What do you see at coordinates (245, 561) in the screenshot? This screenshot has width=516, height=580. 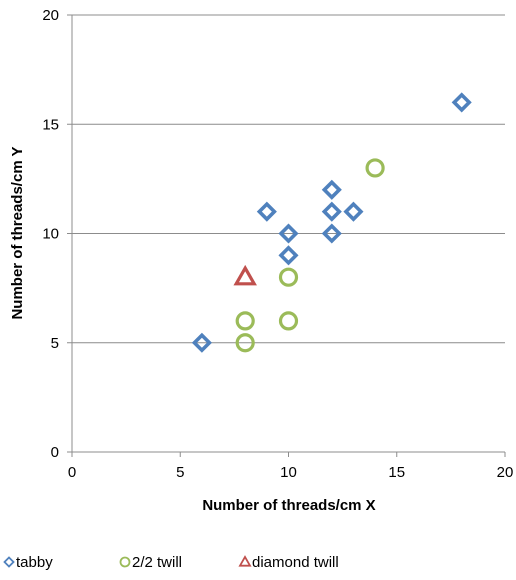 I see `legend-marker-triangle` at bounding box center [245, 561].